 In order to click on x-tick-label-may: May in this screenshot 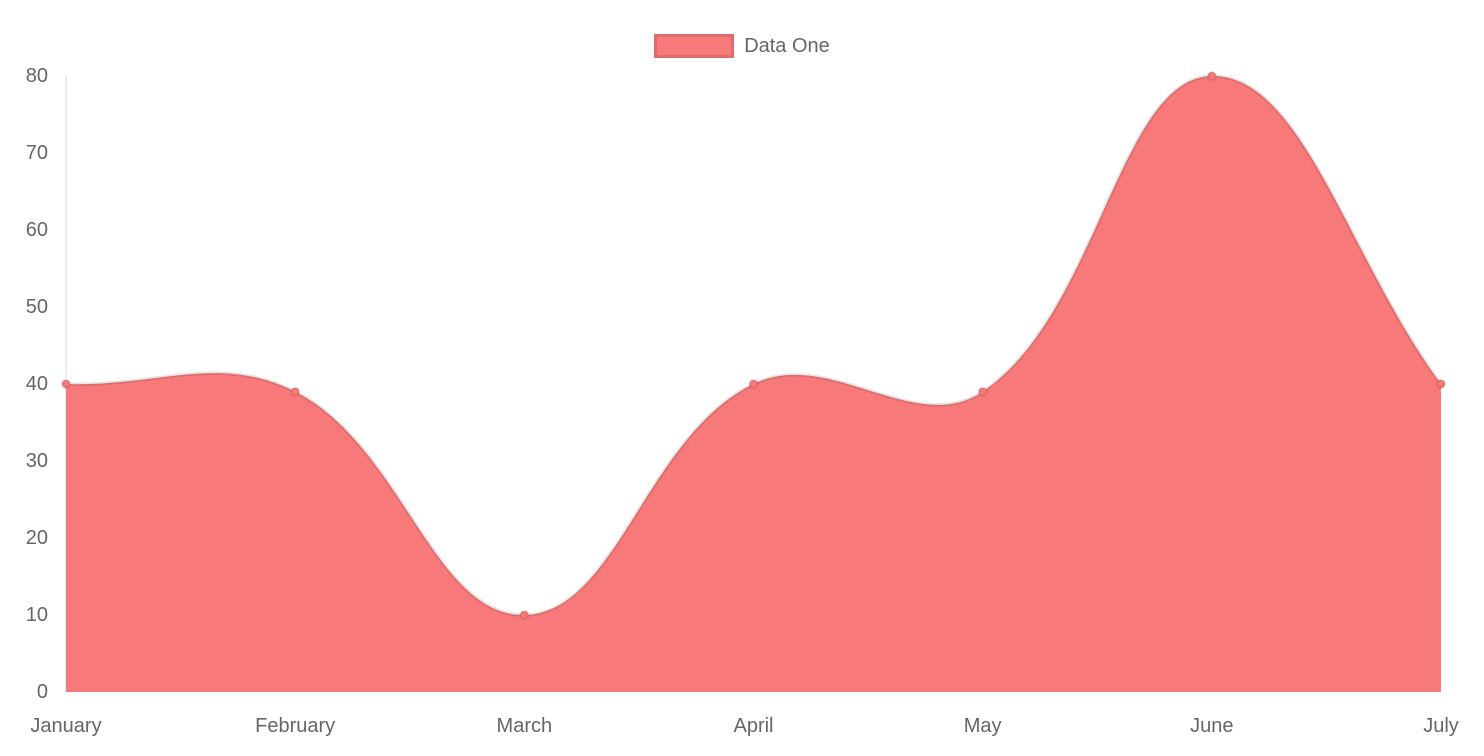, I will do `click(982, 726)`.